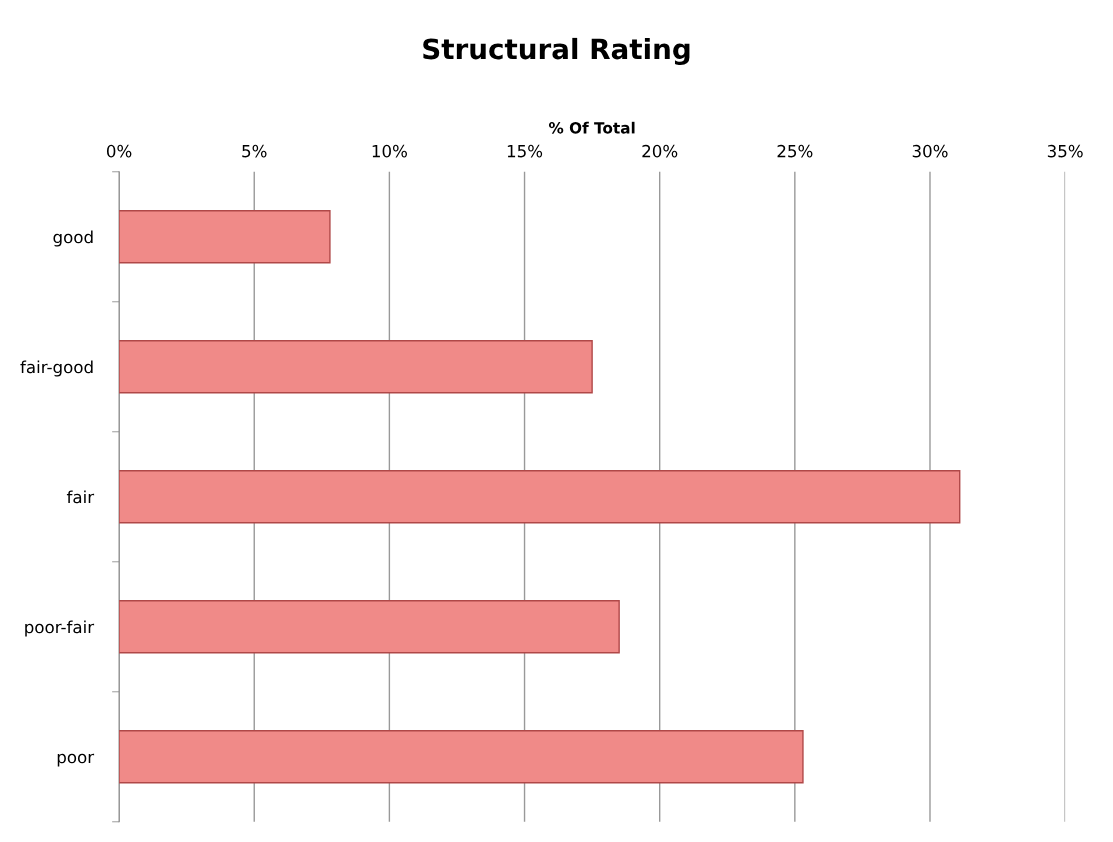 The image size is (1113, 842). I want to click on x-tick-label: 5%, so click(254, 151).